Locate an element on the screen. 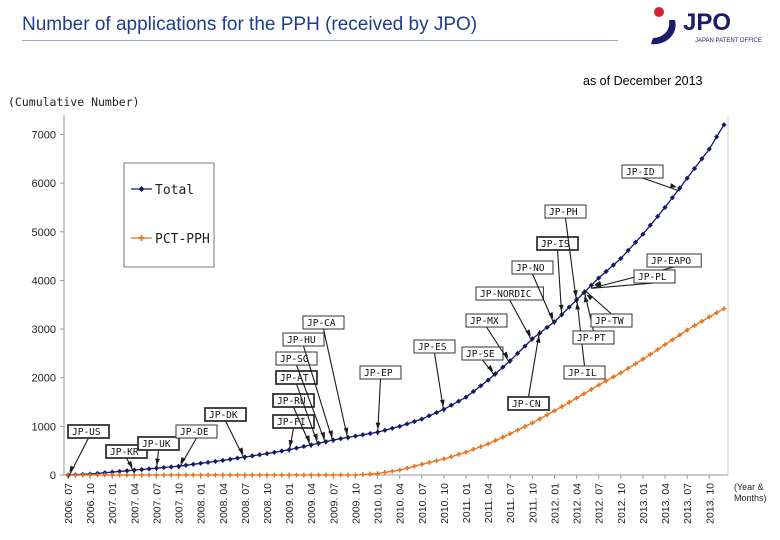  jpo-logo: JPO JAPAN PATENT OFFICE is located at coordinates (706, 26).